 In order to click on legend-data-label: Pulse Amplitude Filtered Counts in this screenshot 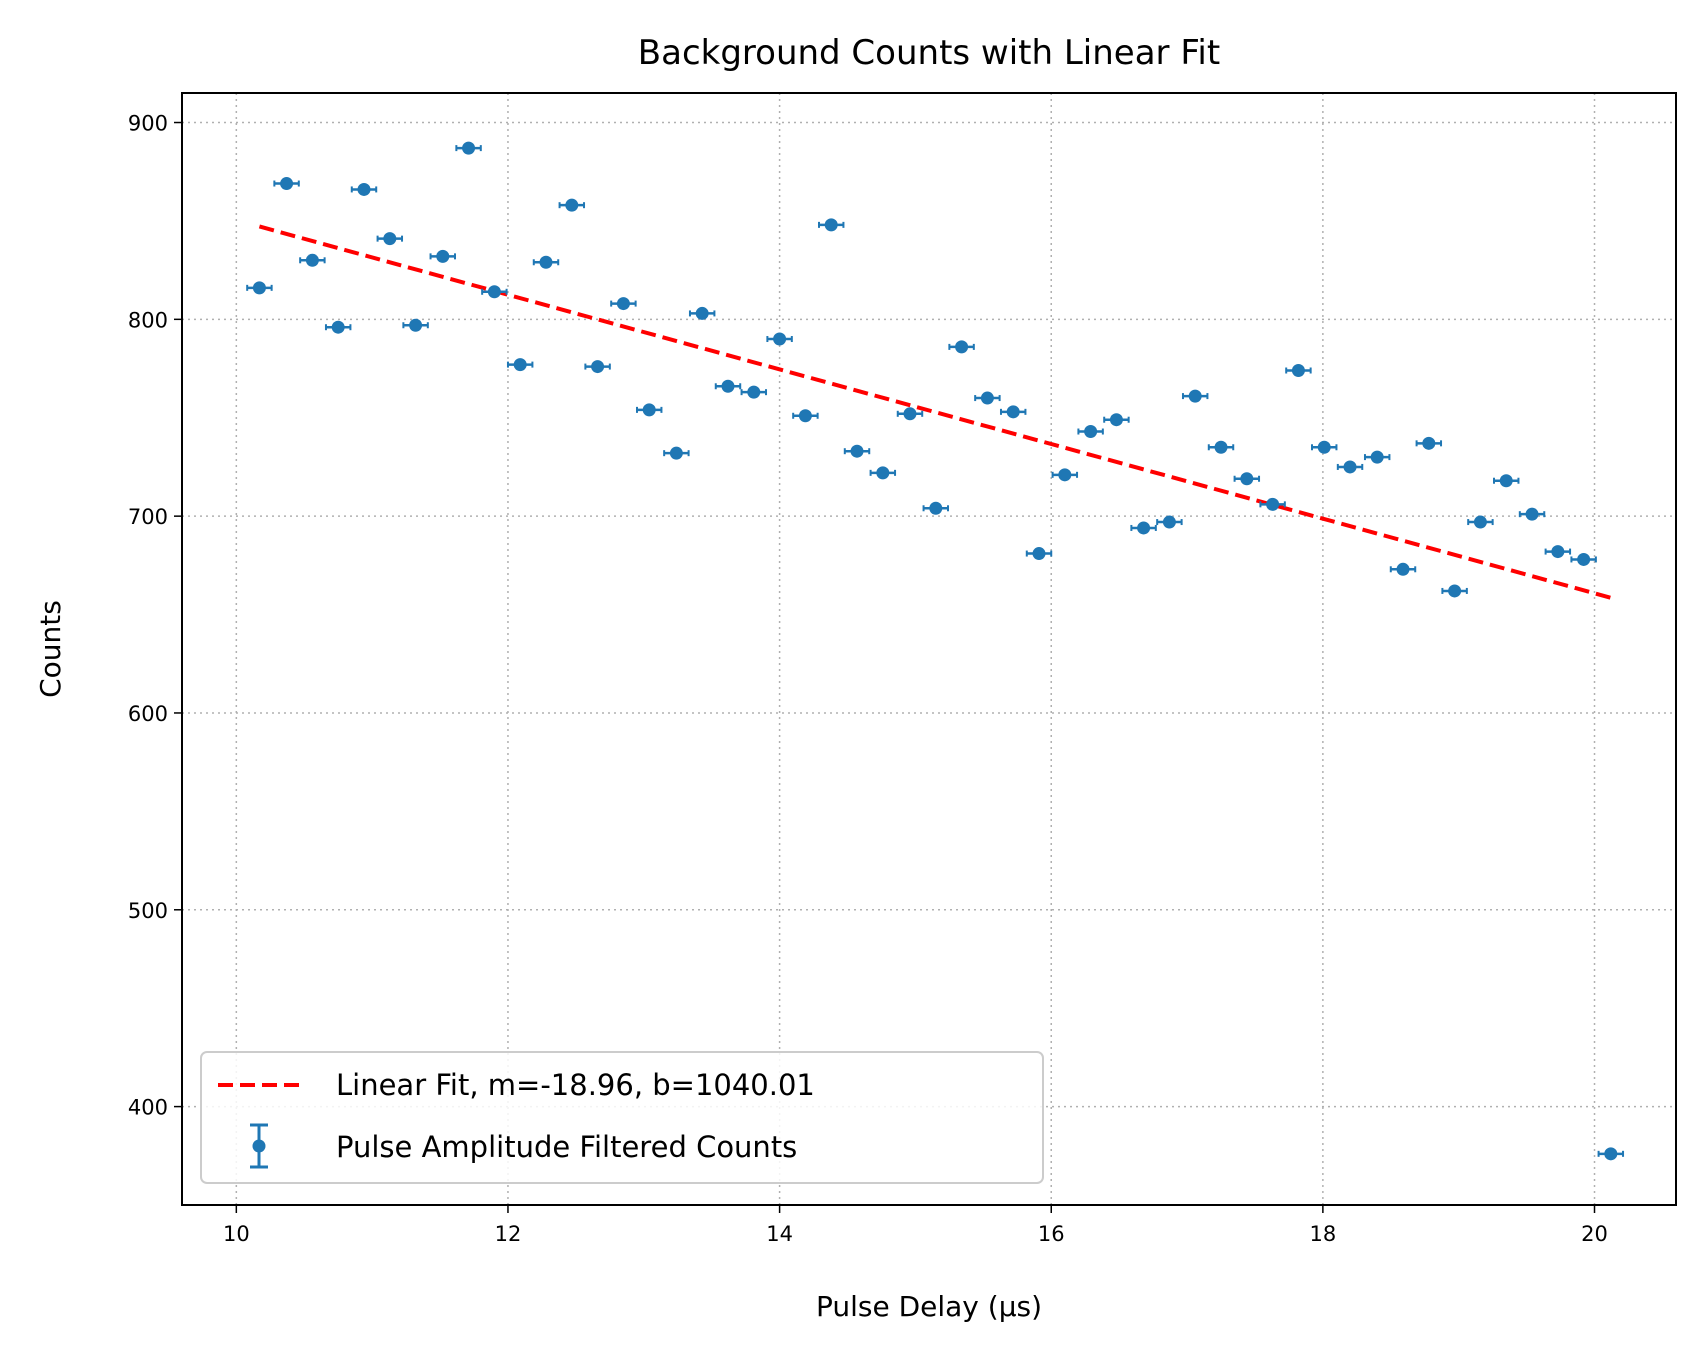, I will do `click(566, 1147)`.